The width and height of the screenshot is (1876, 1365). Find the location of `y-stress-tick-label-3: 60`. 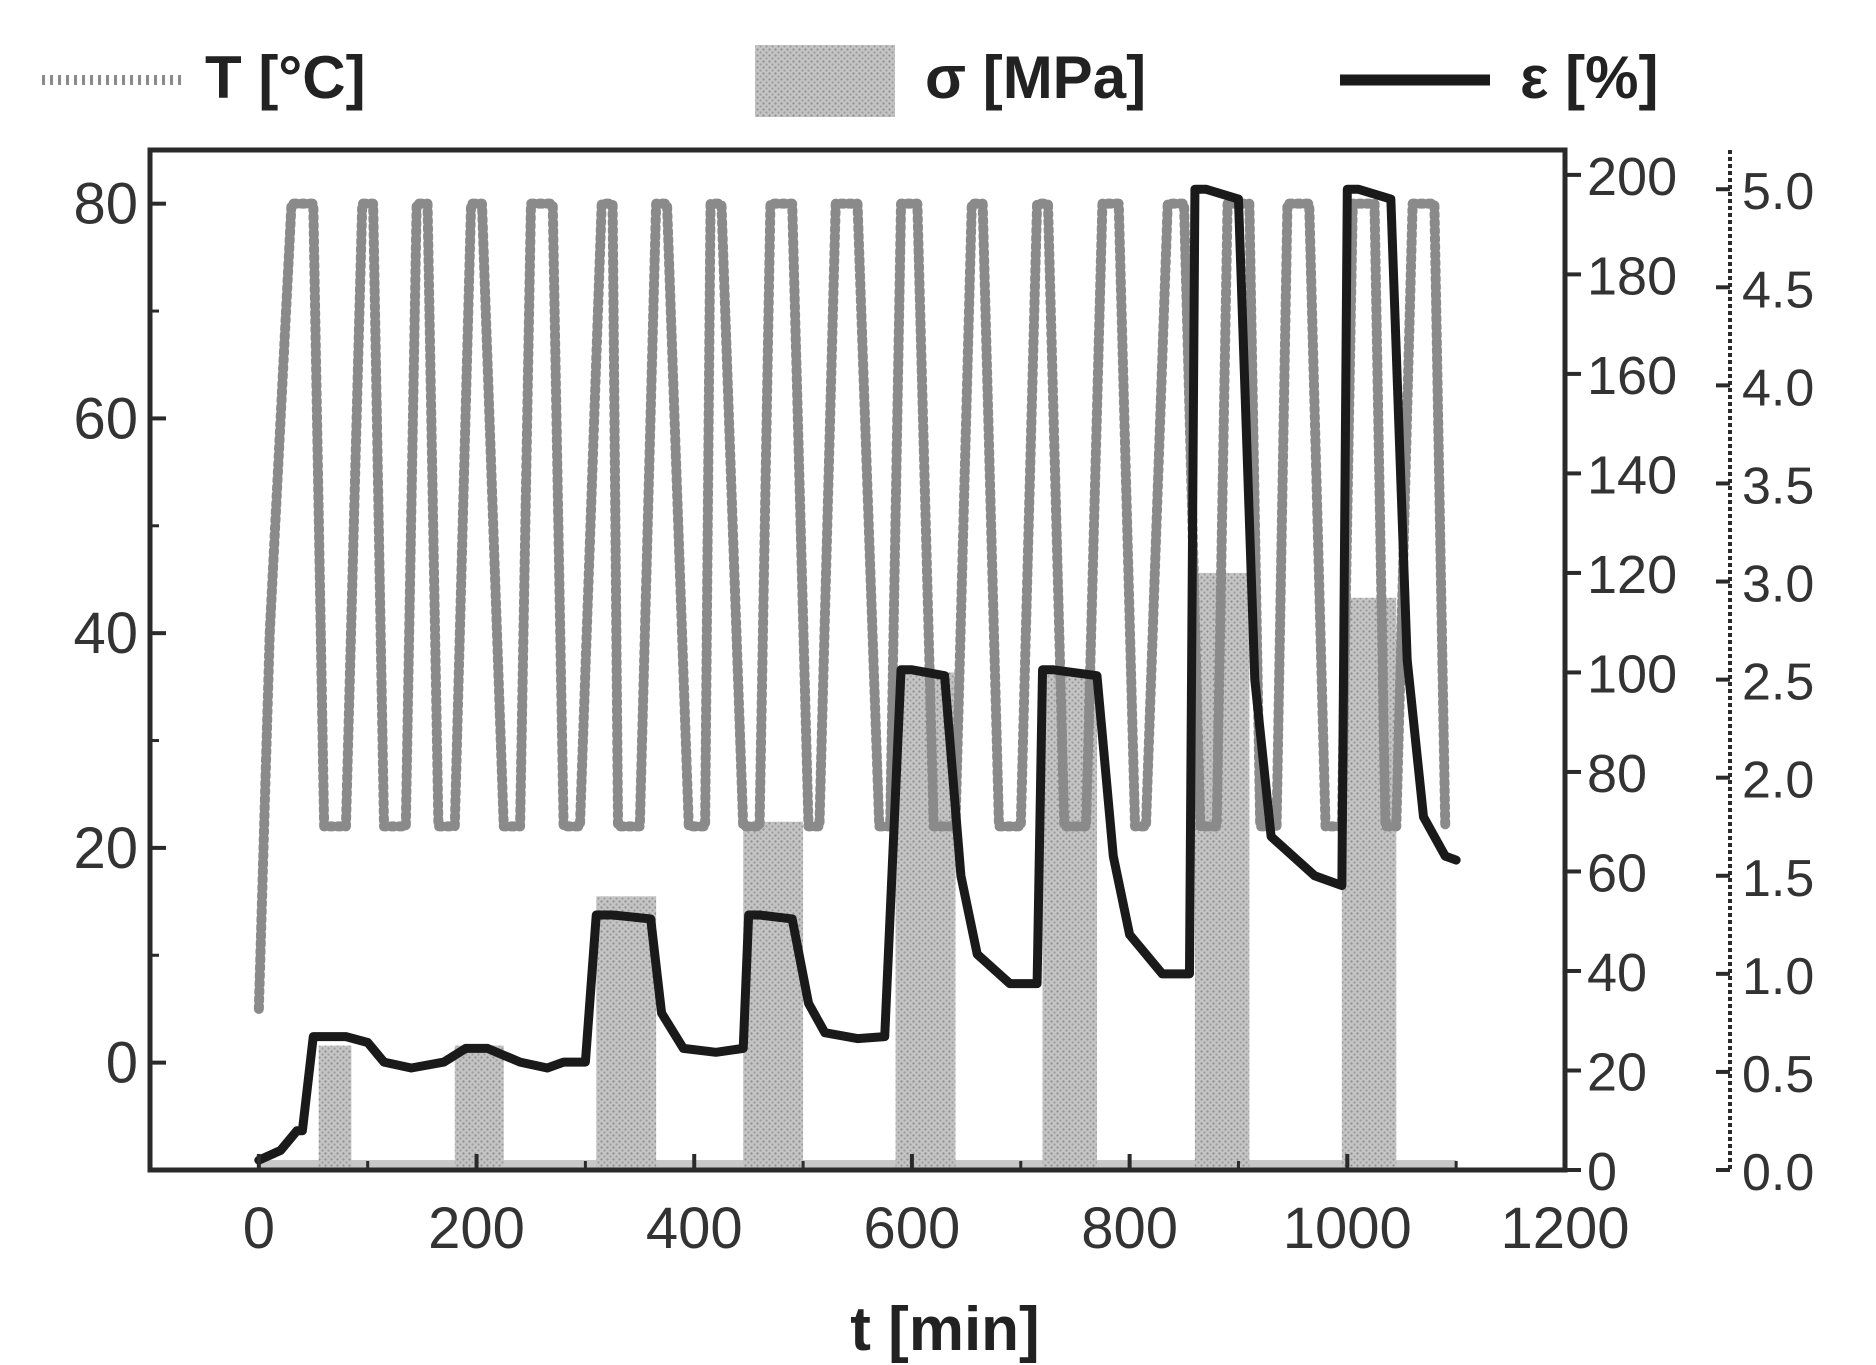

y-stress-tick-label-3: 60 is located at coordinates (1617, 873).